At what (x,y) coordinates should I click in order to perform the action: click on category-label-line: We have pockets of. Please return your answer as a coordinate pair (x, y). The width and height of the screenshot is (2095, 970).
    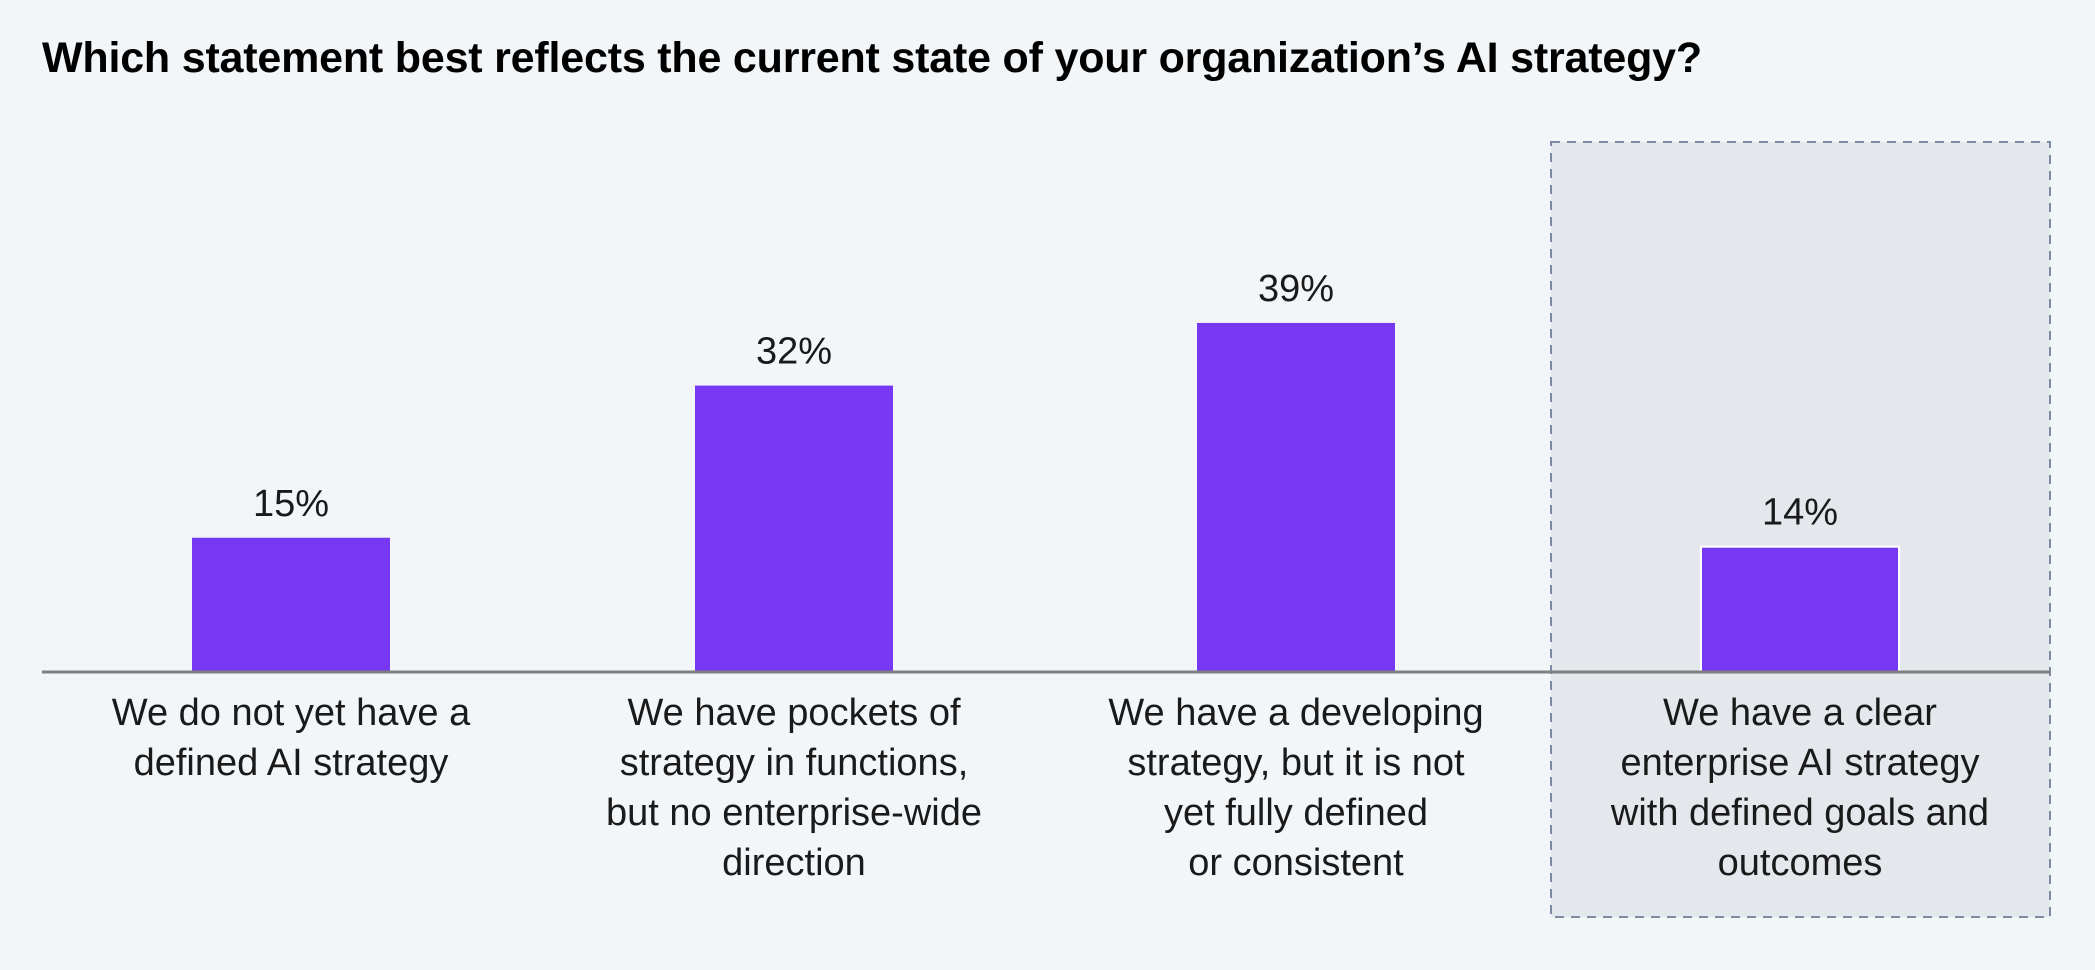
    Looking at the image, I should click on (793, 713).